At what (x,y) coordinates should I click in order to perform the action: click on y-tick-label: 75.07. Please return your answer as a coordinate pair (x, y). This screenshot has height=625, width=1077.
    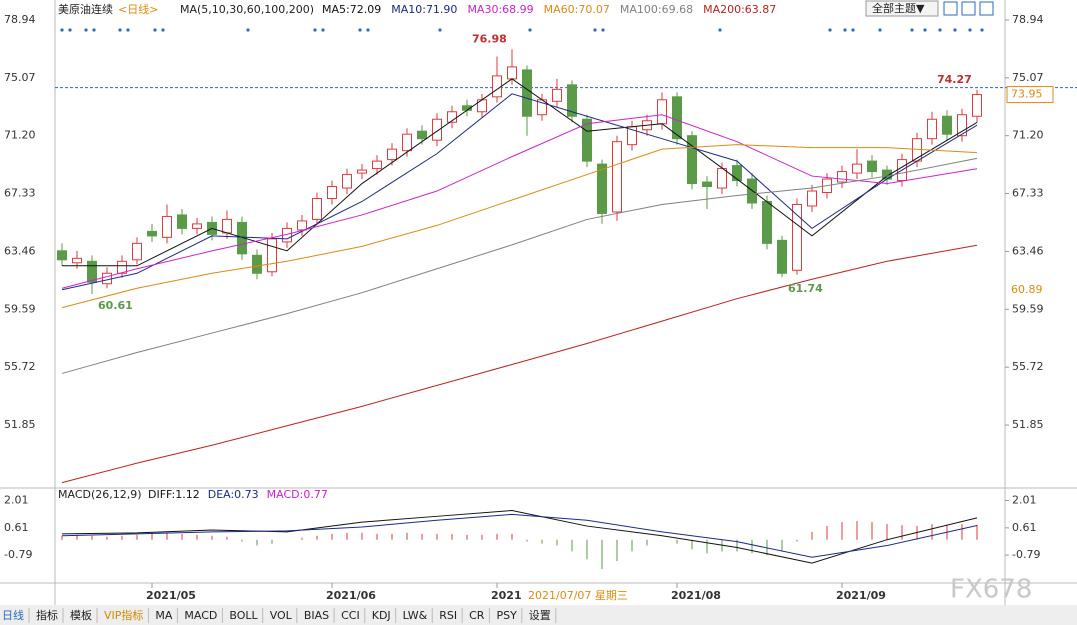
    Looking at the image, I should click on (20, 77).